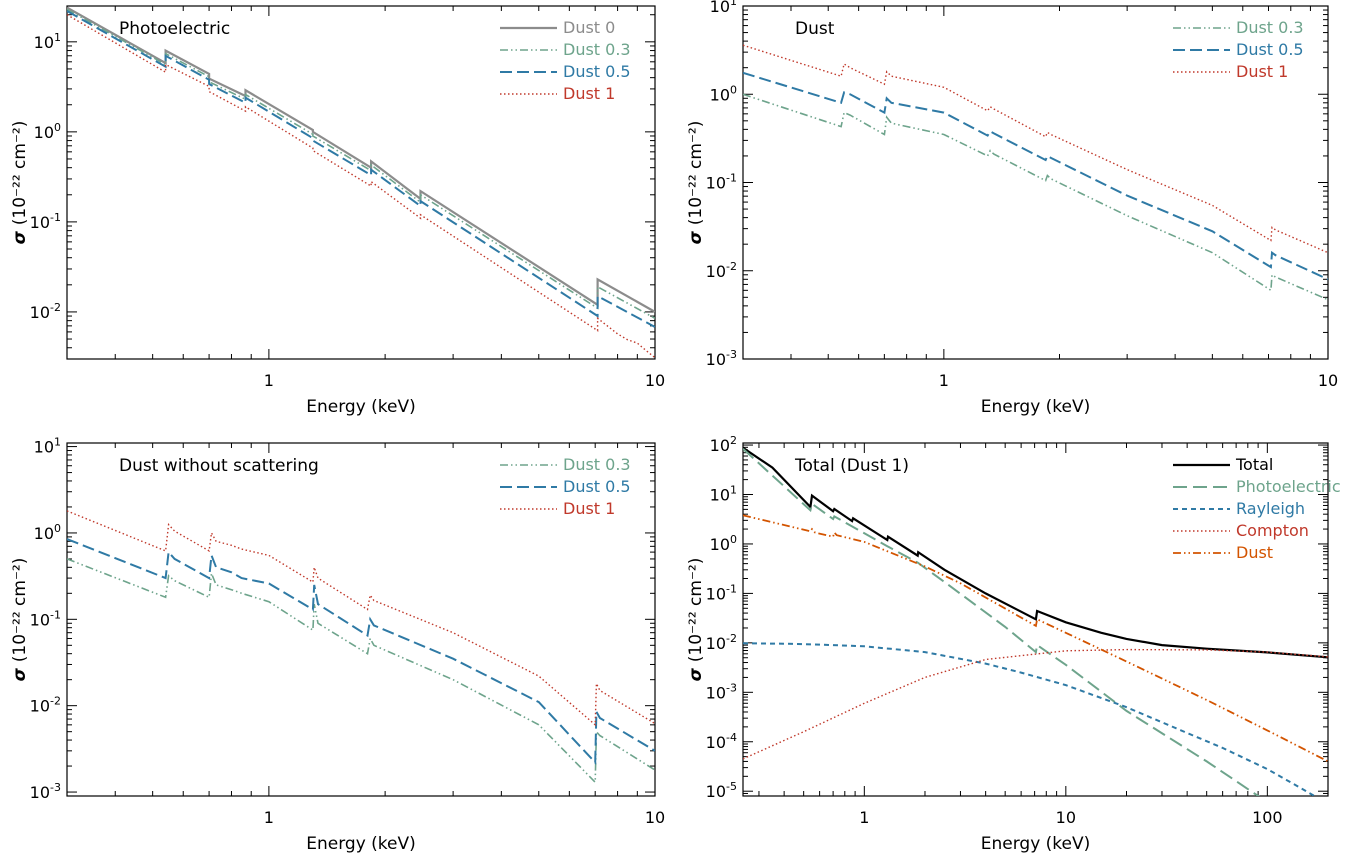  What do you see at coordinates (174, 29) in the screenshot?
I see `panel-title: Photoelectric` at bounding box center [174, 29].